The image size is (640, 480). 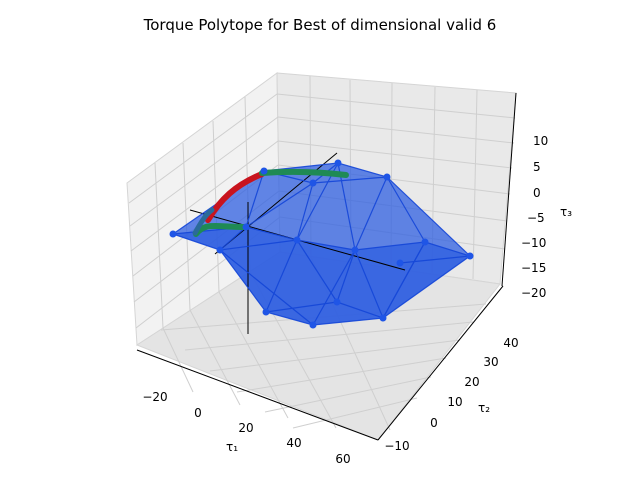 What do you see at coordinates (566, 212) in the screenshot?
I see `z-axis-label: τ₃` at bounding box center [566, 212].